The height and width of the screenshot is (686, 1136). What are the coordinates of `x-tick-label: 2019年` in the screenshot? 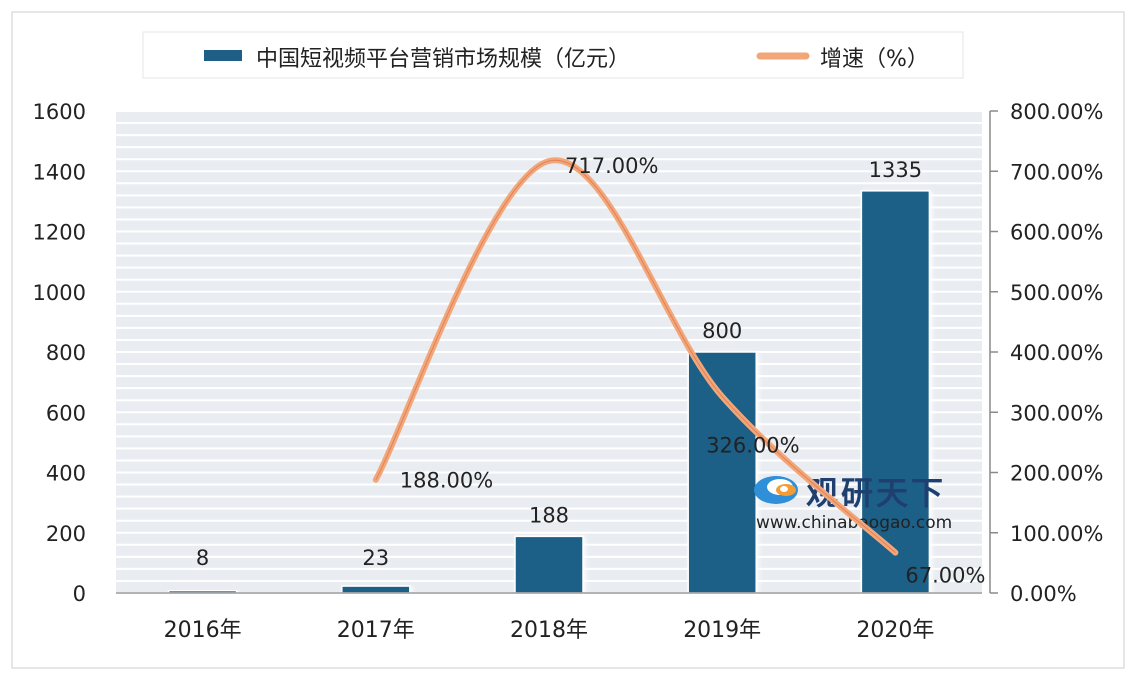 It's located at (722, 630).